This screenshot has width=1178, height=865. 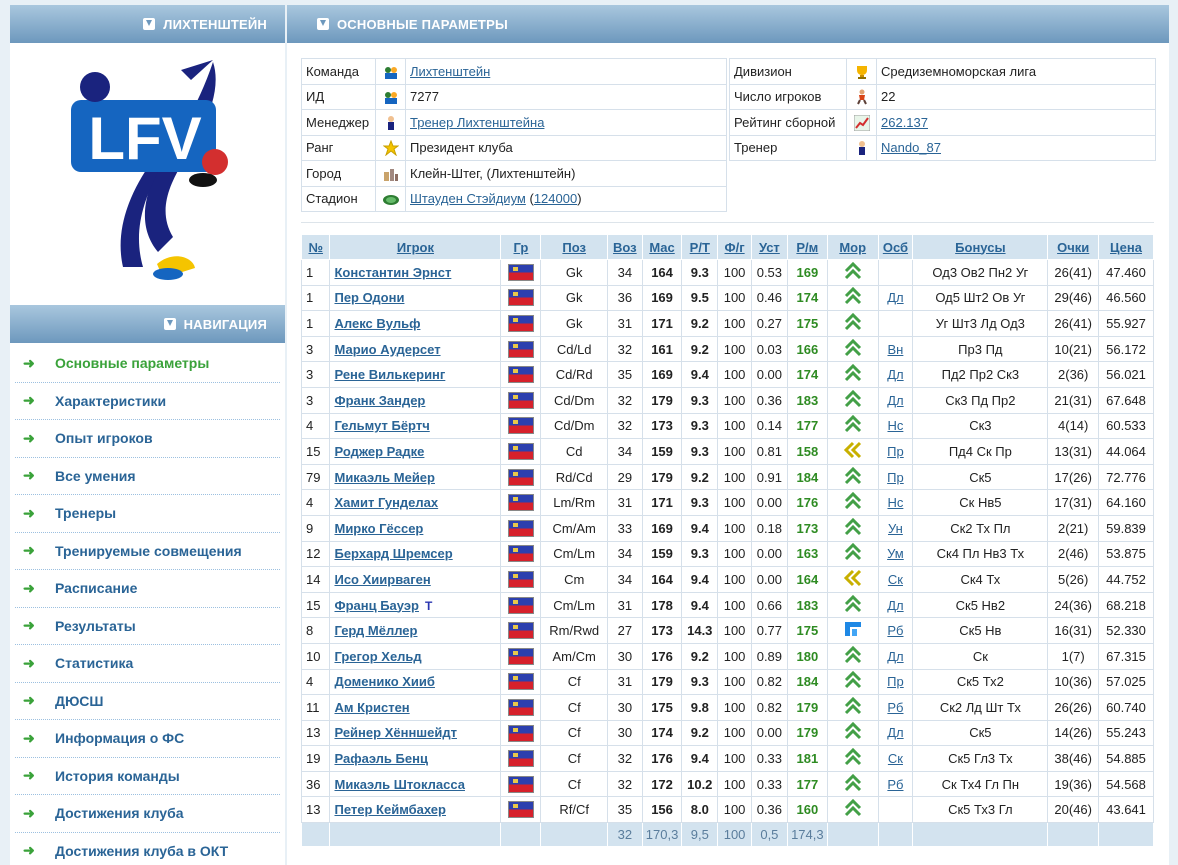 I want to click on column-header: Очки, so click(x=1073, y=247).